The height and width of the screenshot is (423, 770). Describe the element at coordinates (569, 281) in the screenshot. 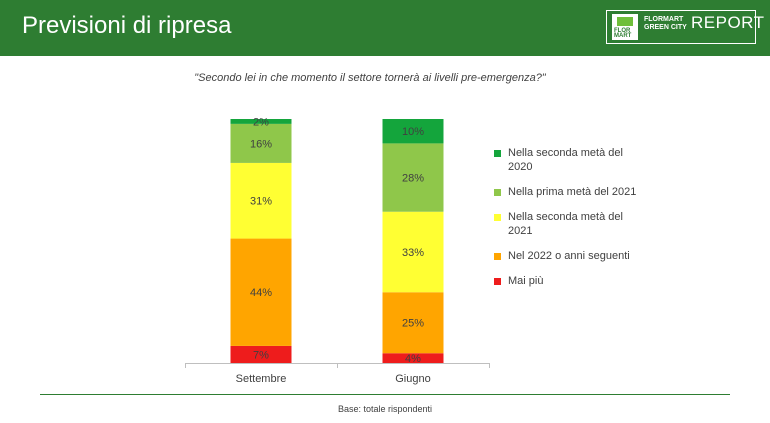

I see `legend-item: Mai più` at that location.